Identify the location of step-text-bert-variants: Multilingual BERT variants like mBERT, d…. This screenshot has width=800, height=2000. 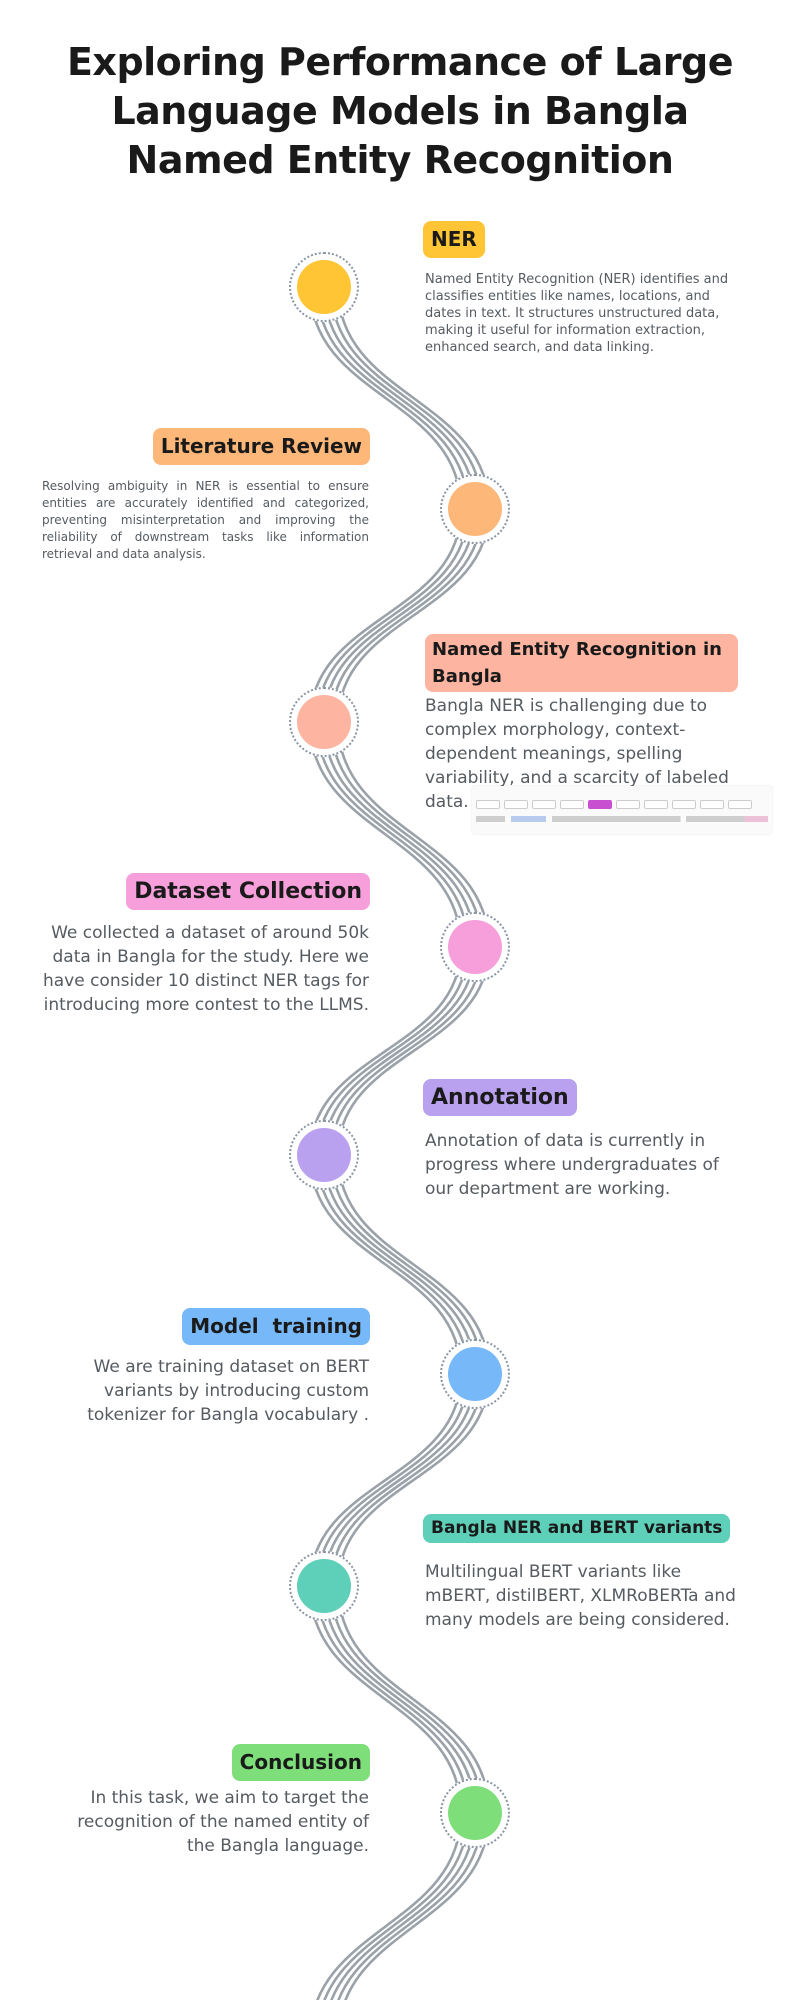
(580, 1596).